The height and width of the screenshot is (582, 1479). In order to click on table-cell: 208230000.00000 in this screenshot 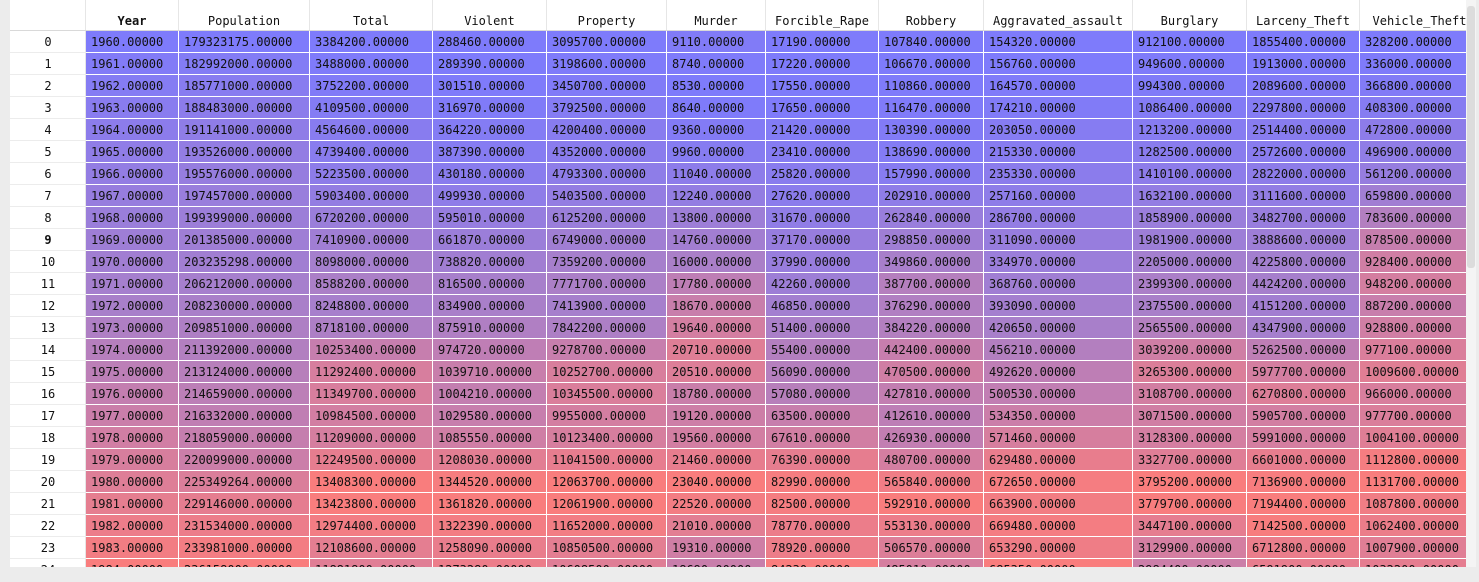, I will do `click(244, 305)`.